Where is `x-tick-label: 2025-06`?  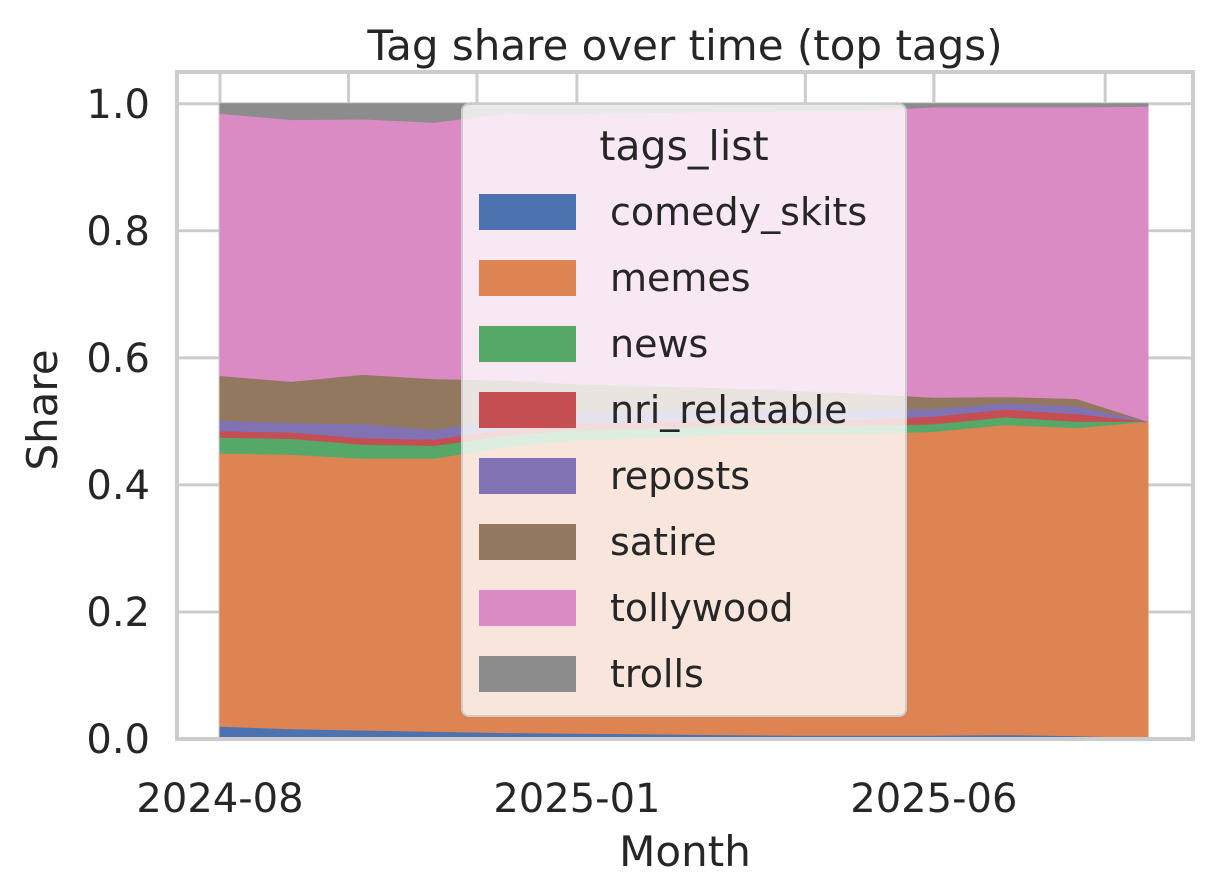
x-tick-label: 2025-06 is located at coordinates (933, 799).